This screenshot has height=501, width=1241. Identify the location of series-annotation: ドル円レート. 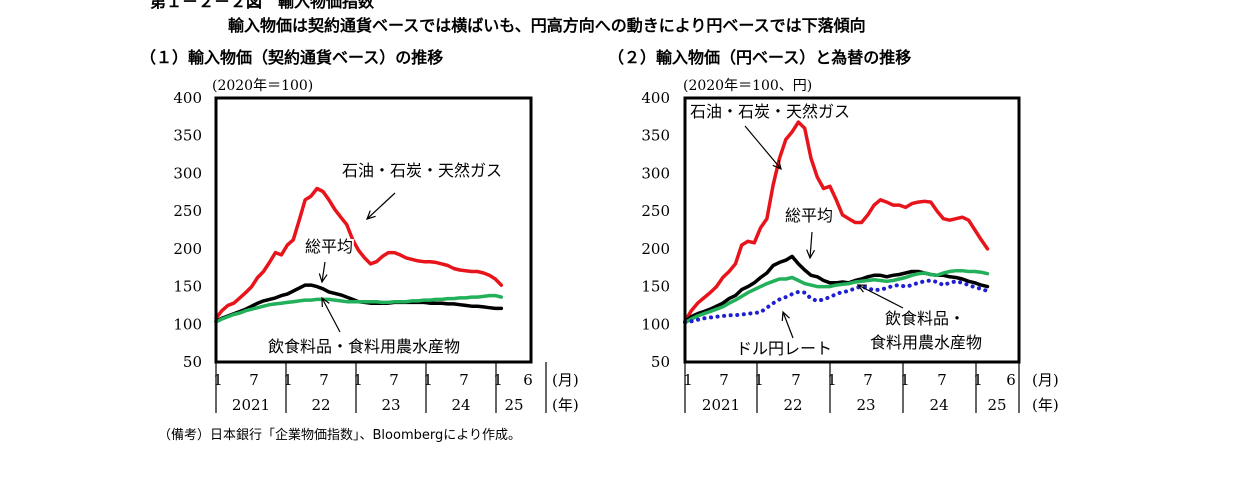
(784, 348).